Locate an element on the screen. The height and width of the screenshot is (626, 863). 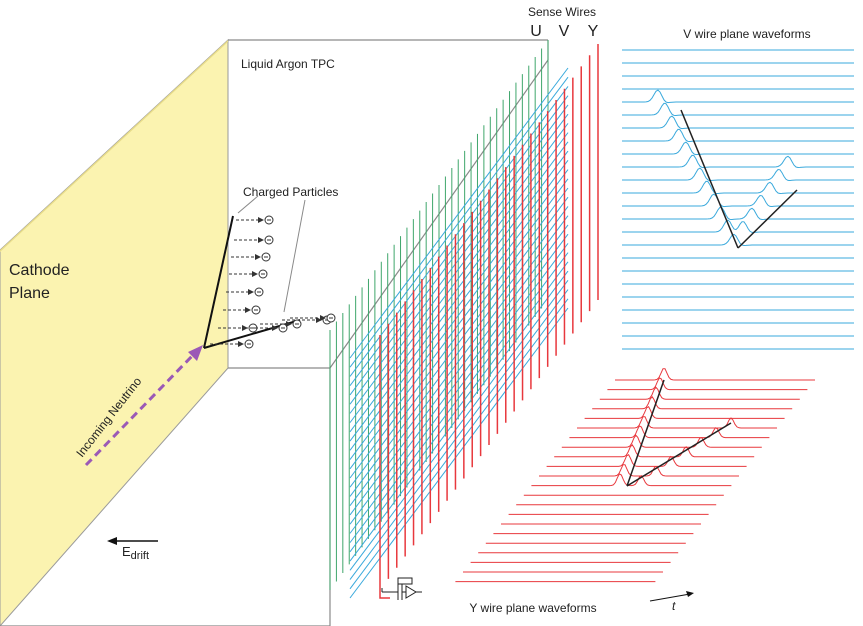
neutrino-arrow is located at coordinates (140, 409).